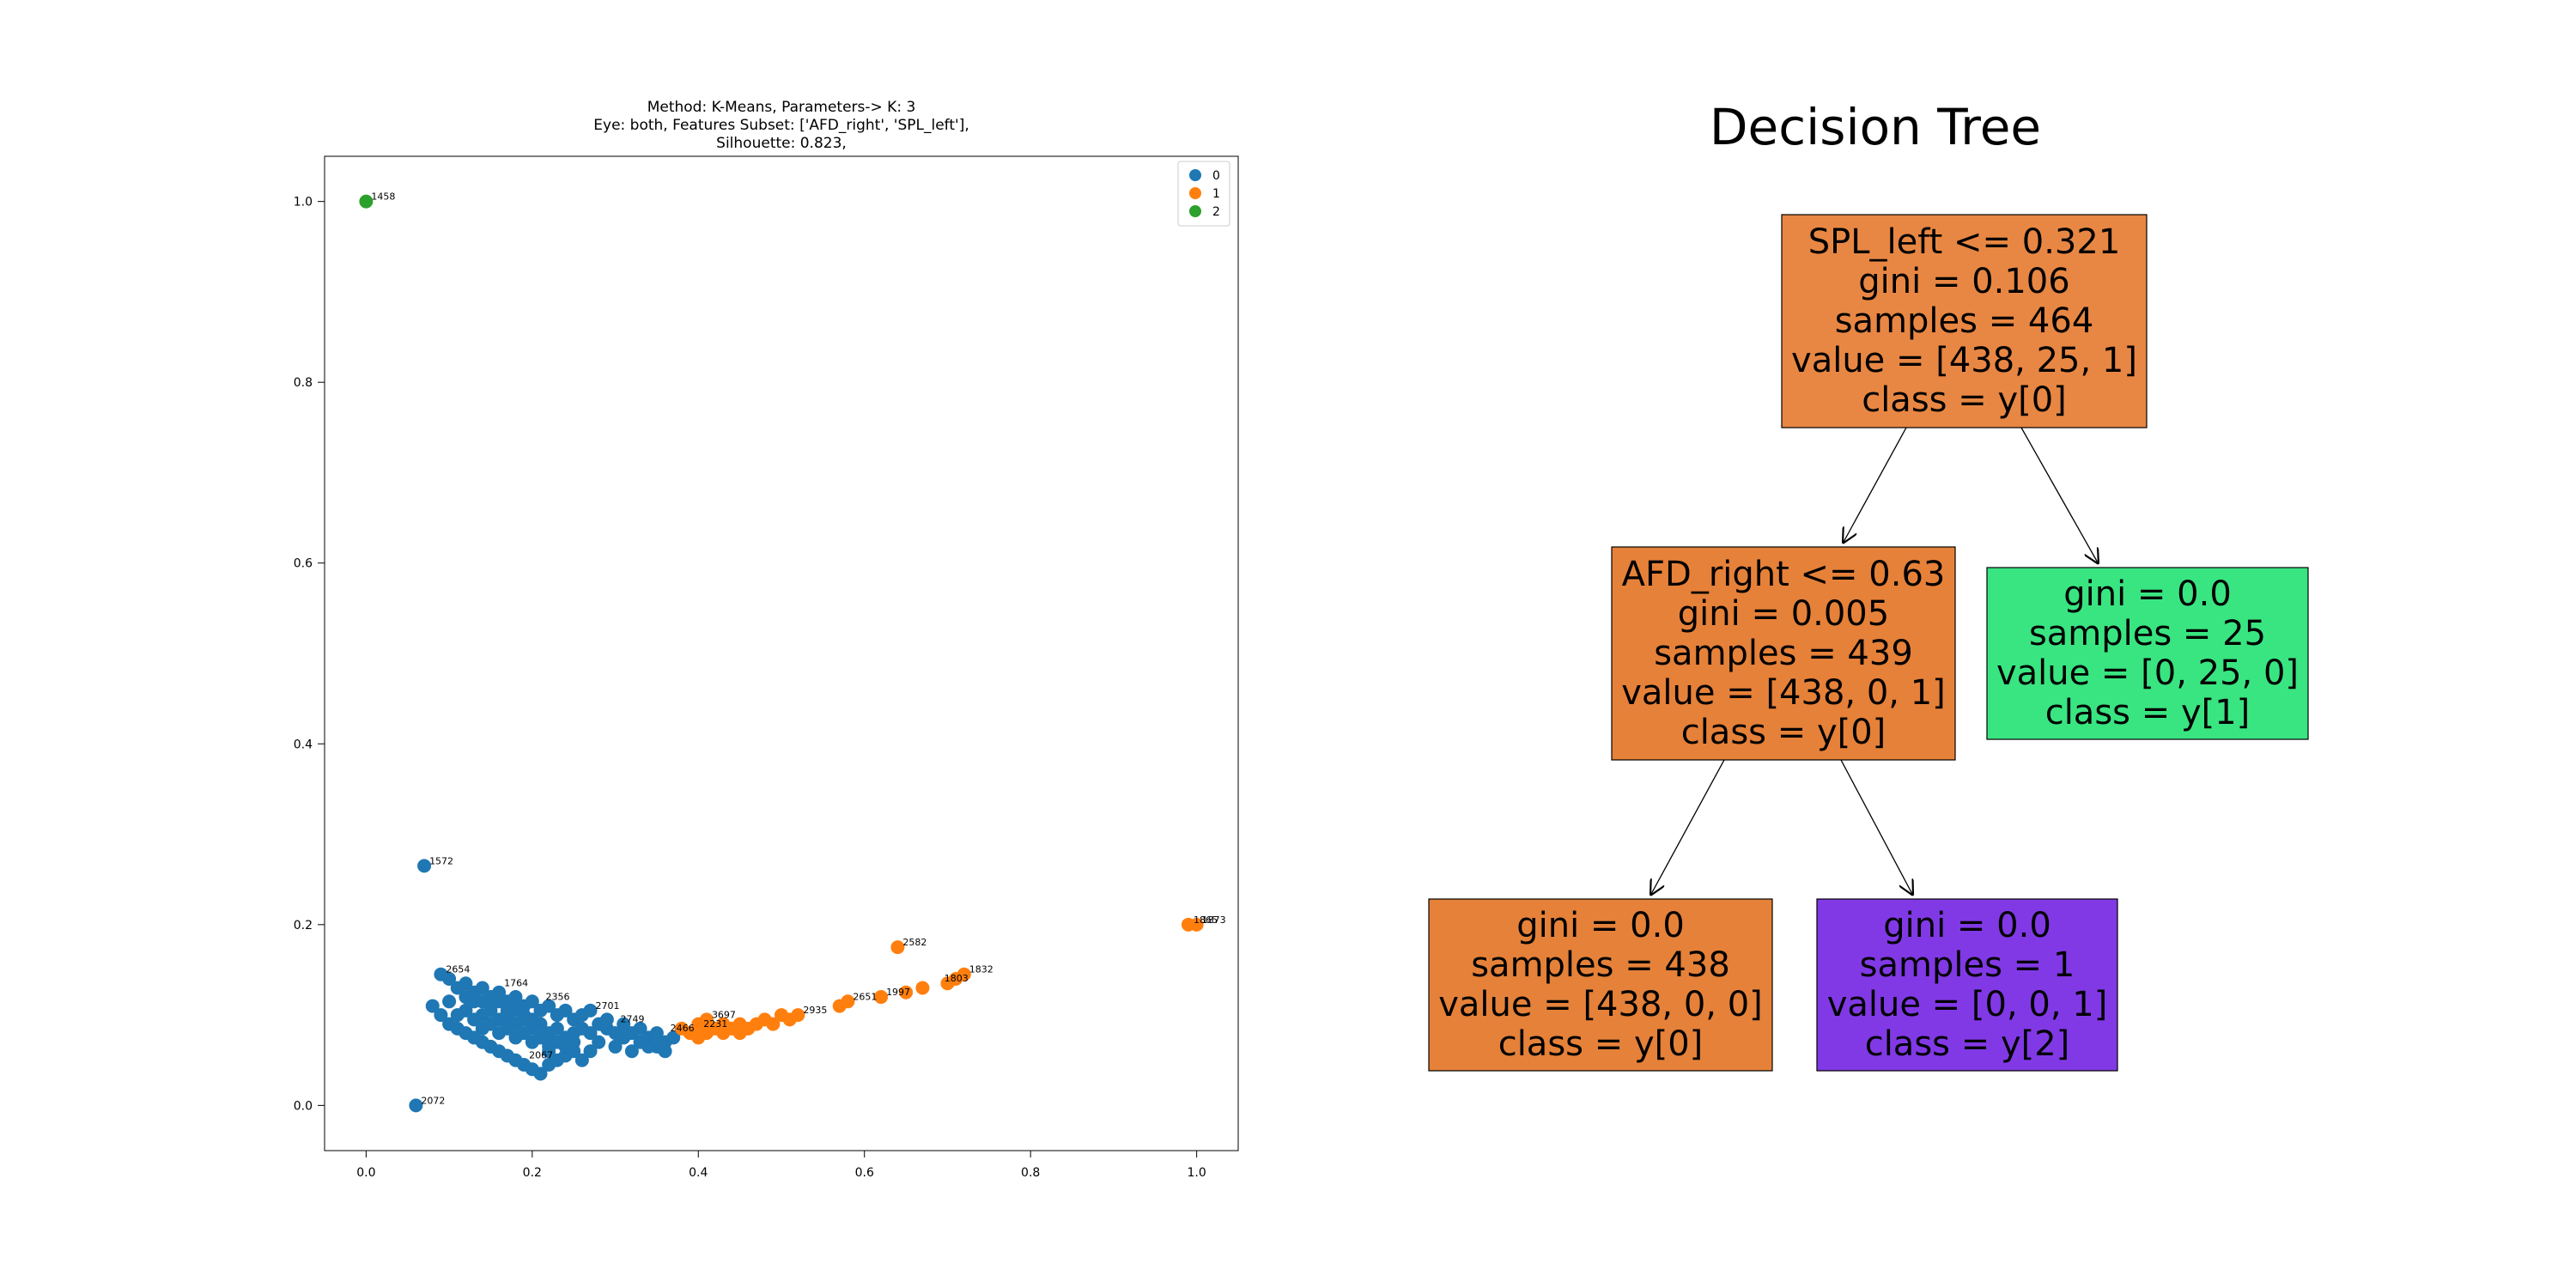  I want to click on legend: 0 1 2, so click(1203, 194).